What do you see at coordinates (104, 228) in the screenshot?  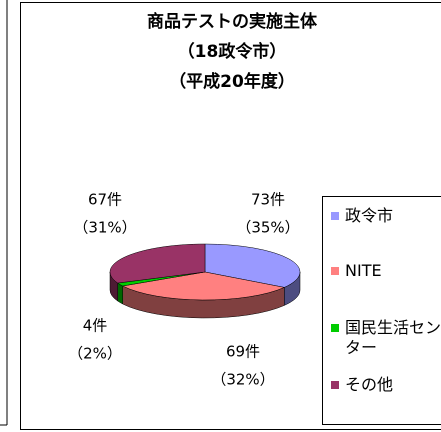 I see `data-label: （31%）` at bounding box center [104, 228].